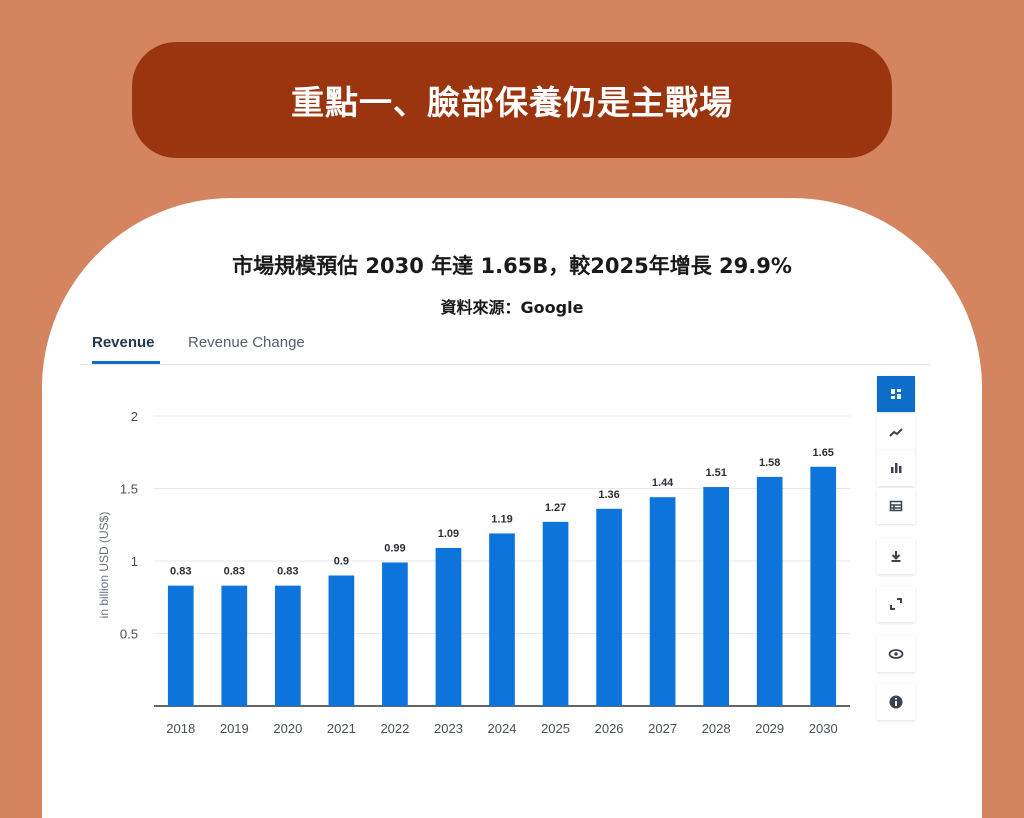  What do you see at coordinates (134, 561) in the screenshot?
I see `y-tick-label: 1` at bounding box center [134, 561].